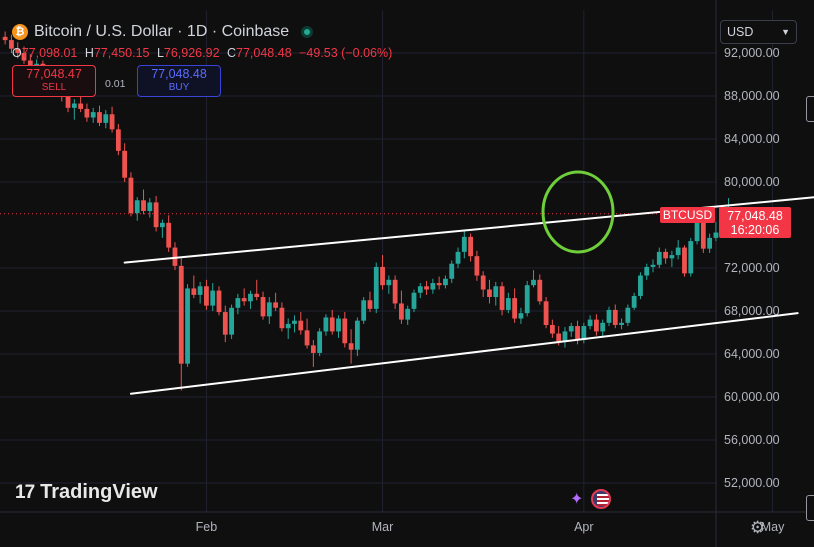 Image resolution: width=814 pixels, height=547 pixels. What do you see at coordinates (755, 215) in the screenshot?
I see `last-price-value: 77,048.48` at bounding box center [755, 215].